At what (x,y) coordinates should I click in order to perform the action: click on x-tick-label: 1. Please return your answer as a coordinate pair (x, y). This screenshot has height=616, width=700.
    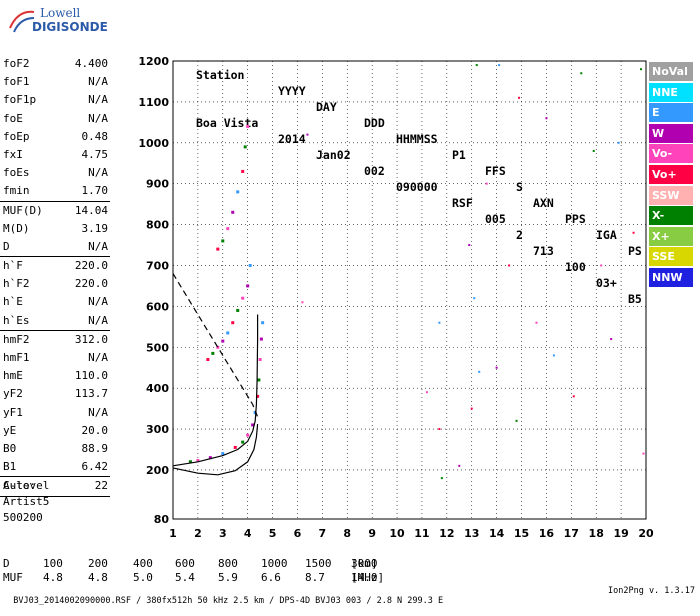
    Looking at the image, I should click on (173, 533).